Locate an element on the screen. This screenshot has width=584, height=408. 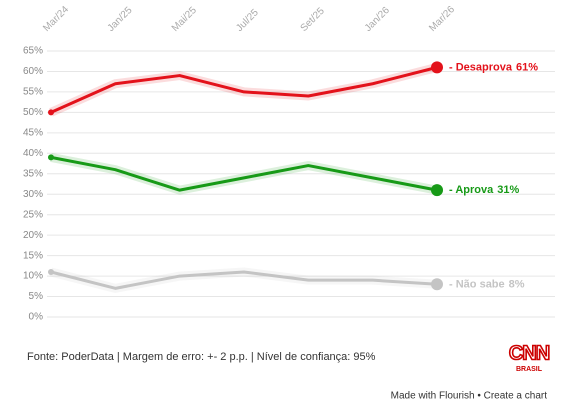
x-tick-label: Set/25 is located at coordinates (313, 19).